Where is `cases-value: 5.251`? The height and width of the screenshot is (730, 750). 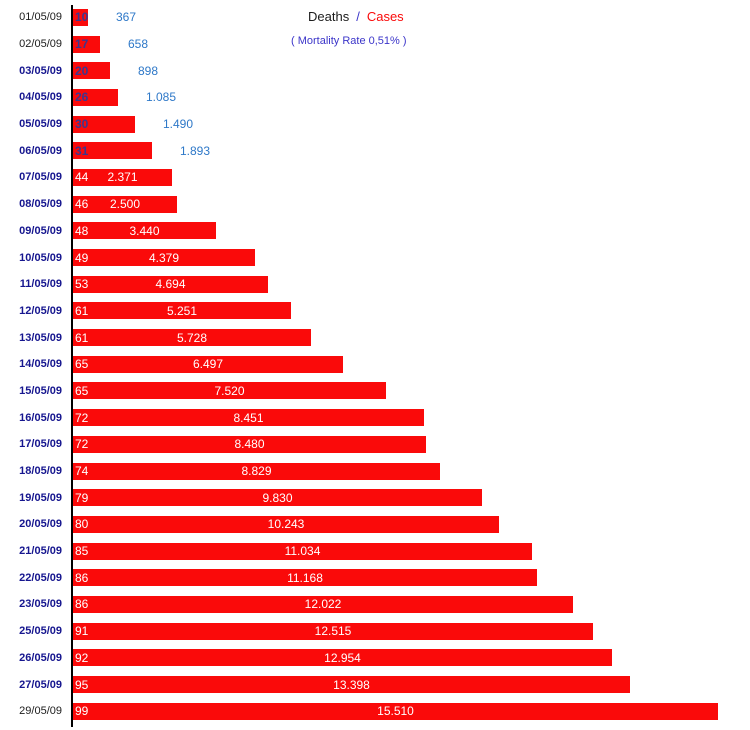 cases-value: 5.251 is located at coordinates (182, 310).